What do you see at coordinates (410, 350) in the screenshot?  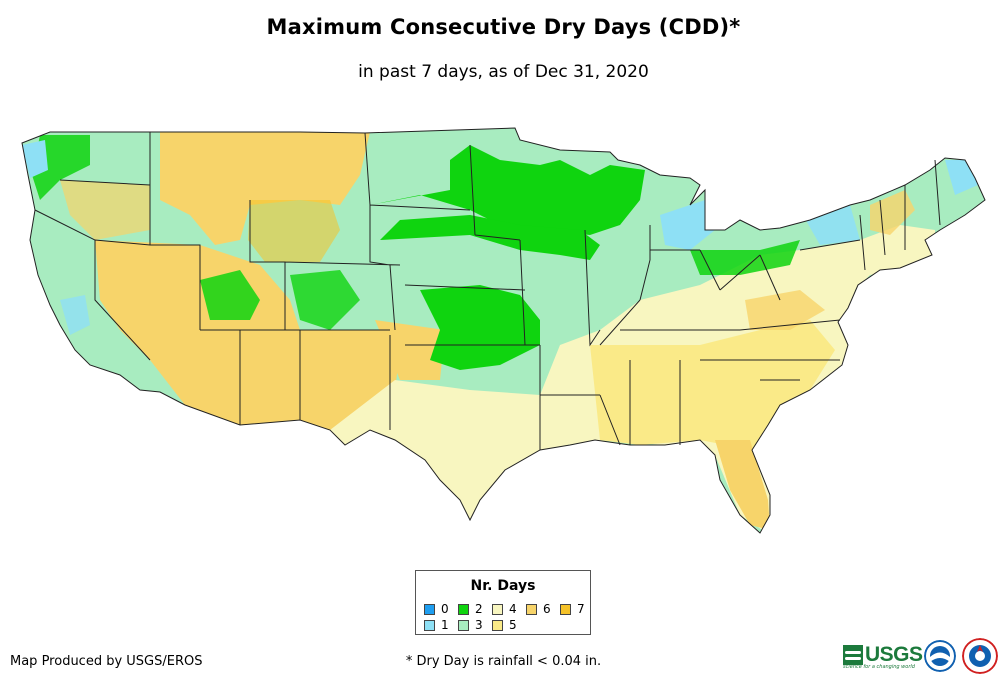 I see `region-southern-plains-6-days` at bounding box center [410, 350].